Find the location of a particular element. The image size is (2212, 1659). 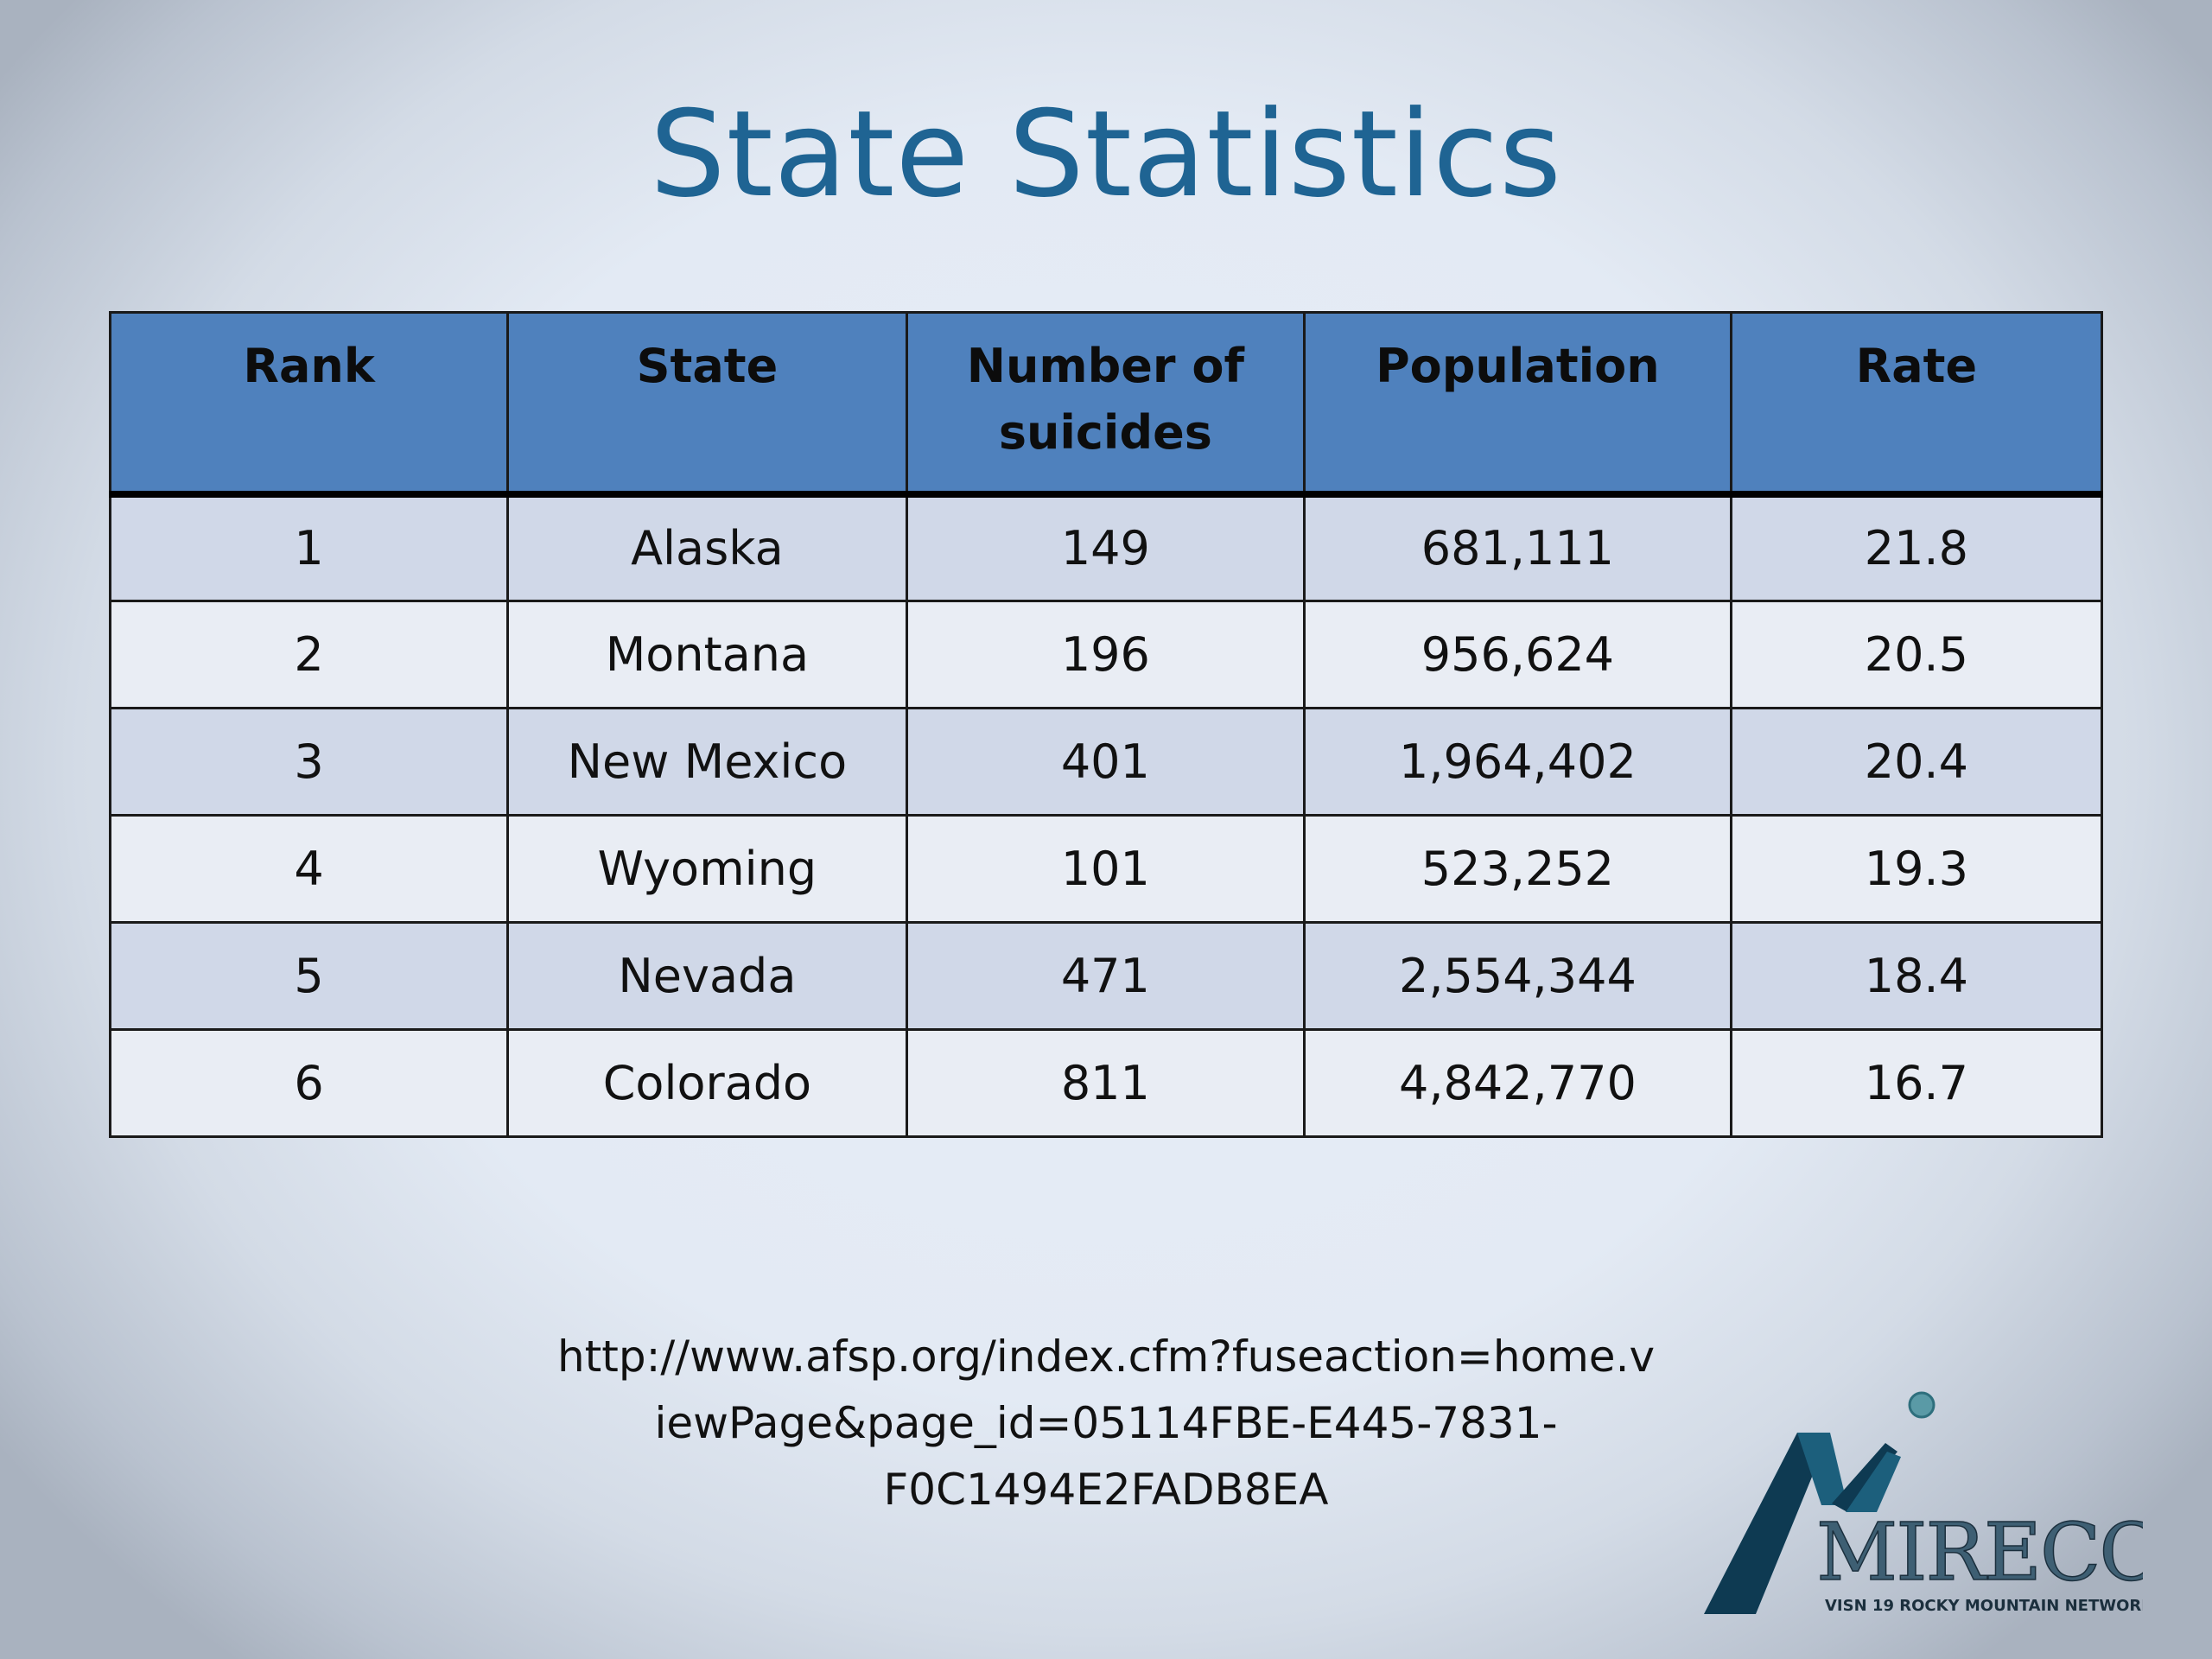

cell-rate: 19.3 is located at coordinates (1916, 869).